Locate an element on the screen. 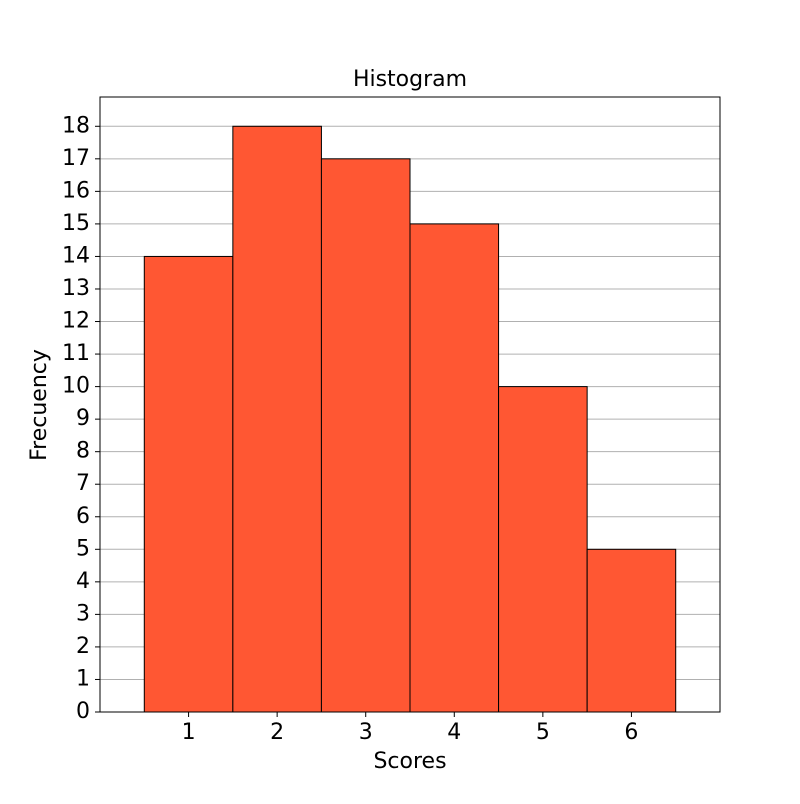 The width and height of the screenshot is (800, 804). x-tick-label: 3 is located at coordinates (366, 732).